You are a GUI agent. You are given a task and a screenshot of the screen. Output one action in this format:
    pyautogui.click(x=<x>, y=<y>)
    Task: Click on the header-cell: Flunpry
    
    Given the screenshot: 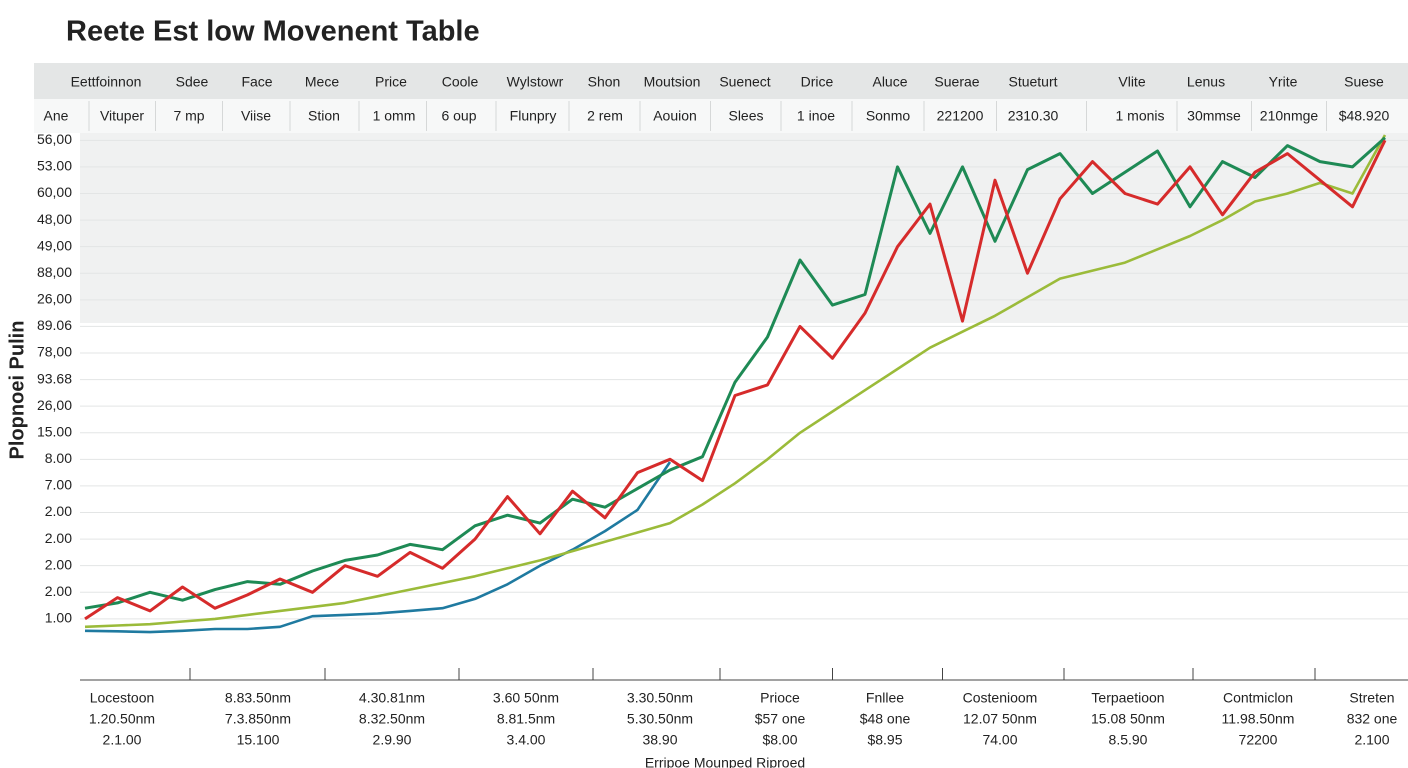 What is the action you would take?
    pyautogui.click(x=533, y=116)
    